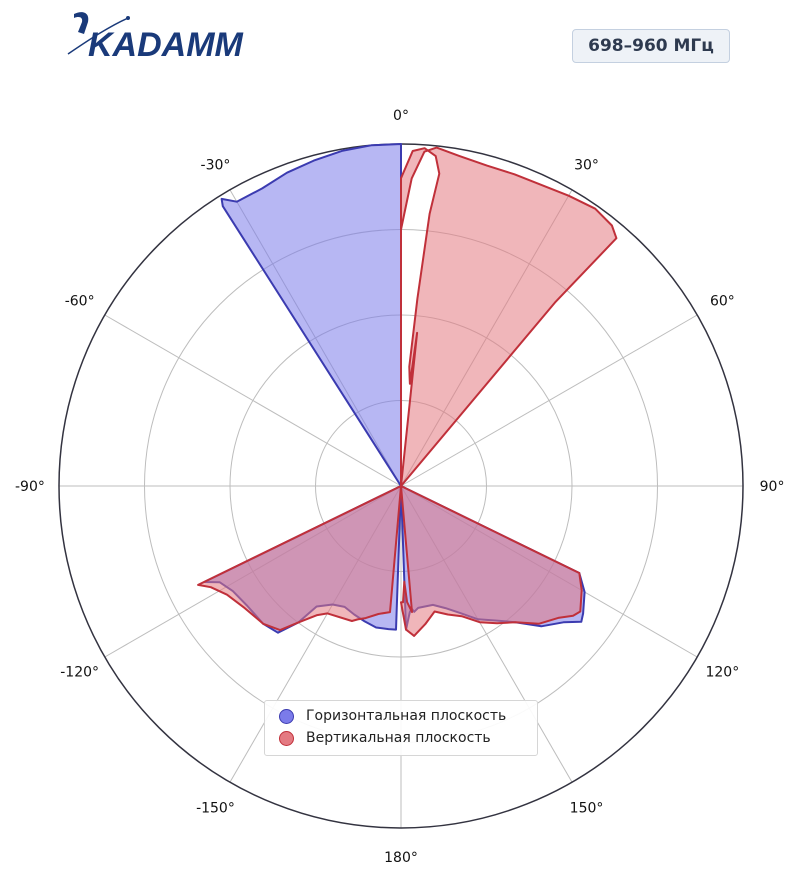  Describe the element at coordinates (401, 858) in the screenshot. I see `angle-label-6: 180°` at that location.